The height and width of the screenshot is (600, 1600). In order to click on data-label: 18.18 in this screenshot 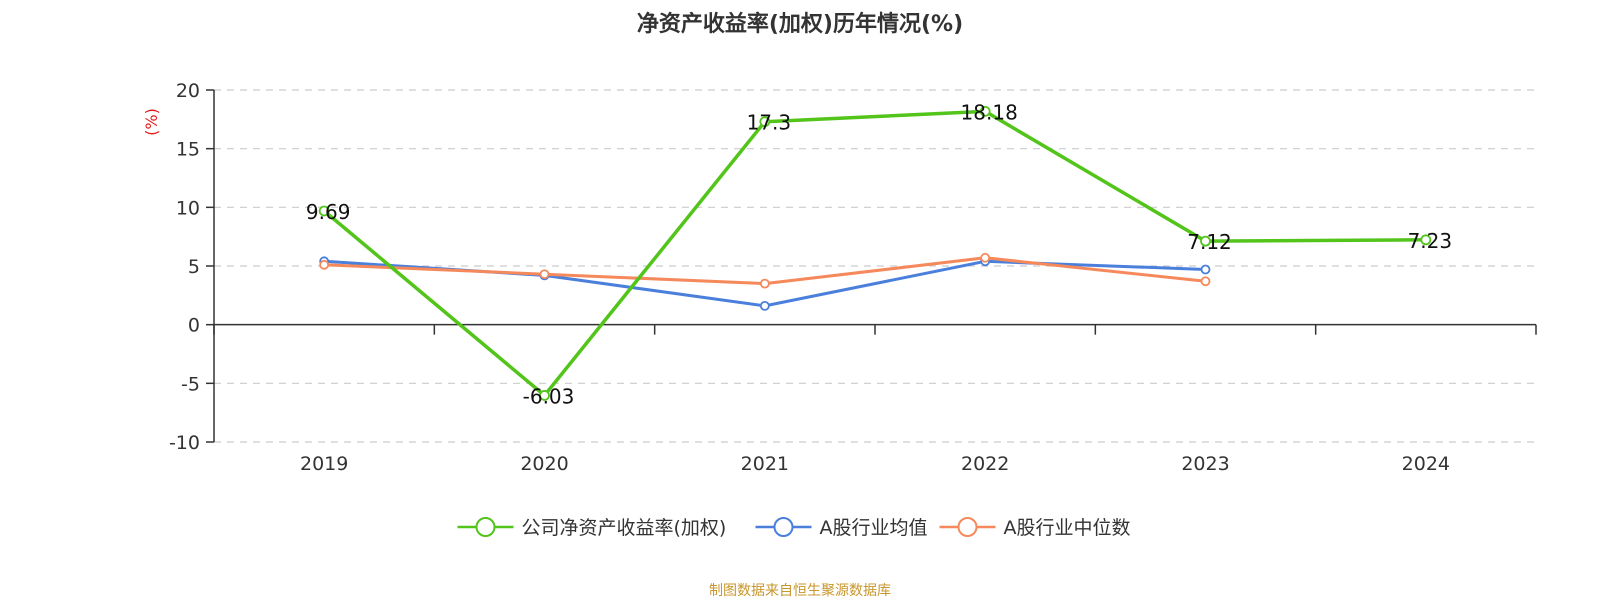, I will do `click(989, 112)`.